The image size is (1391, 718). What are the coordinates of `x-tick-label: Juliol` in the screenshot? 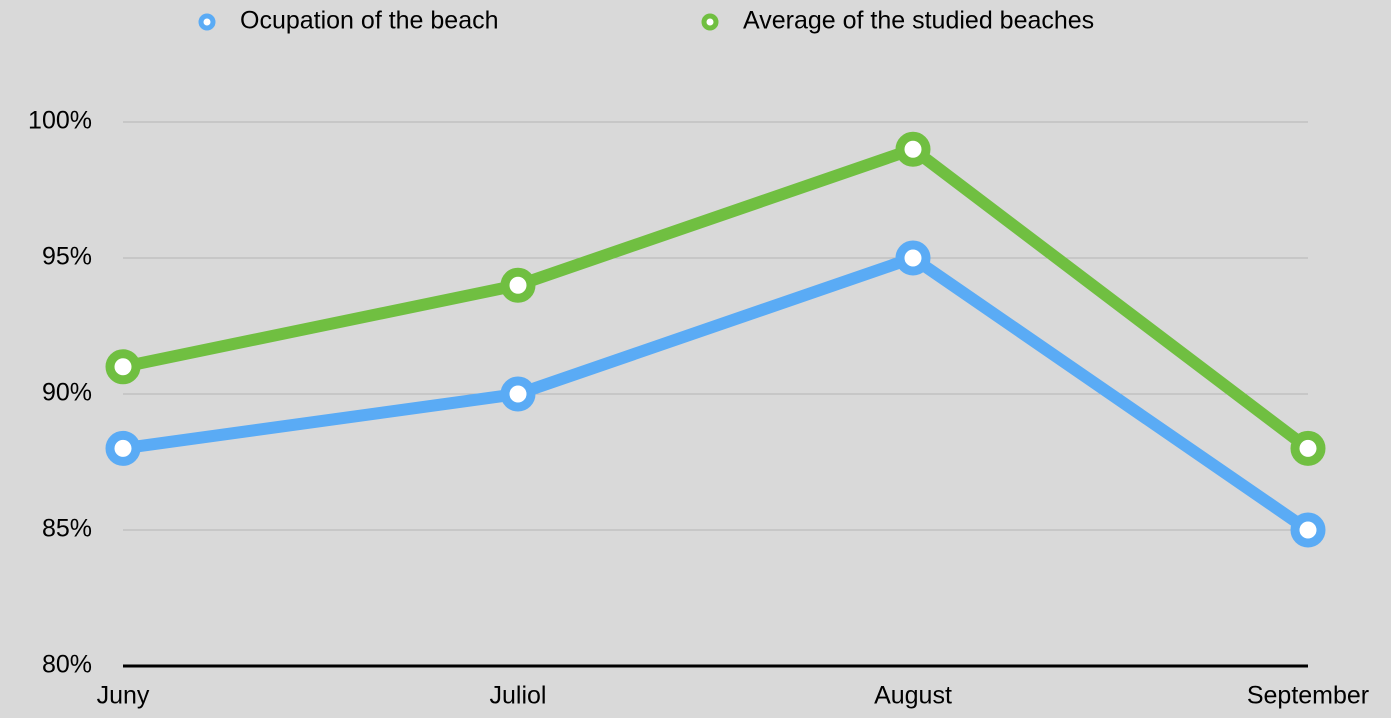 It's located at (518, 696).